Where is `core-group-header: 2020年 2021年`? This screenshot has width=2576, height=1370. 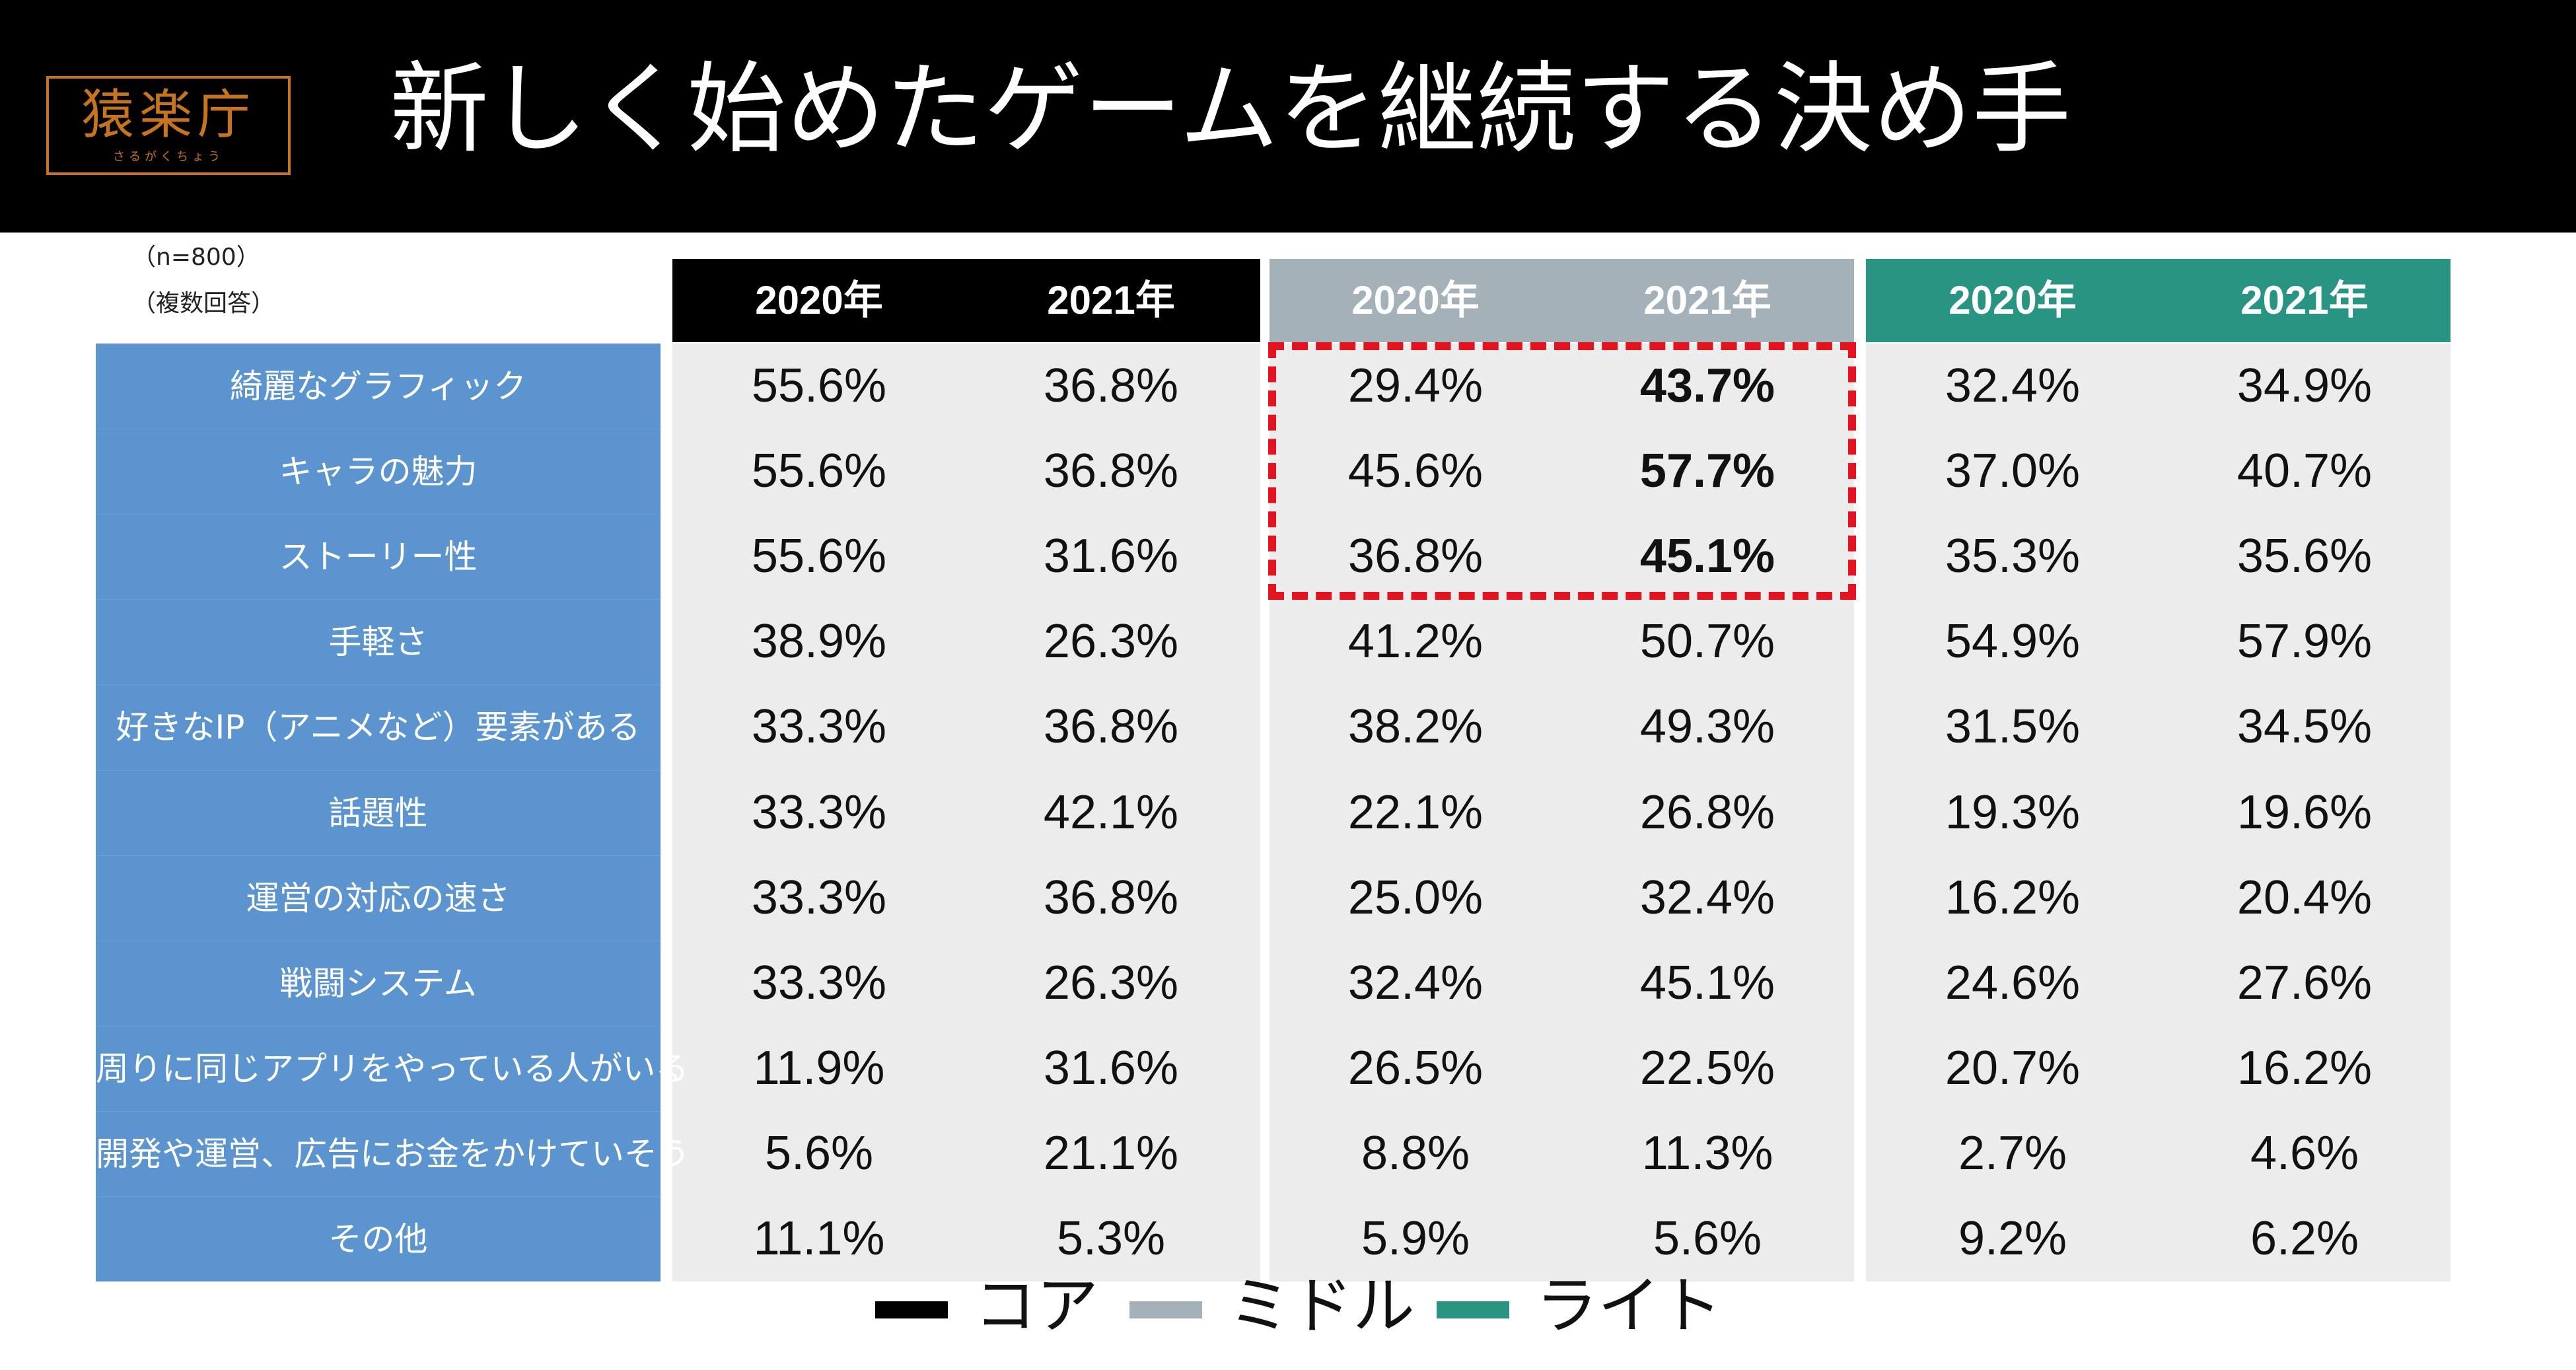
core-group-header: 2020年 2021年 is located at coordinates (966, 300).